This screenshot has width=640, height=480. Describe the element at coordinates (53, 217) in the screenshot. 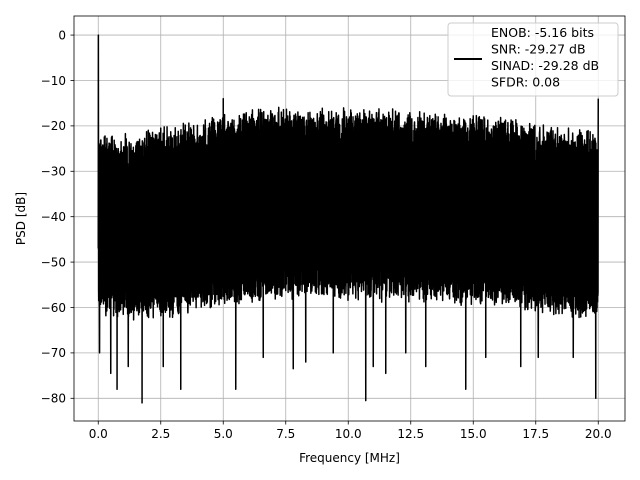

I see `y-tick-label-4: −40` at that location.